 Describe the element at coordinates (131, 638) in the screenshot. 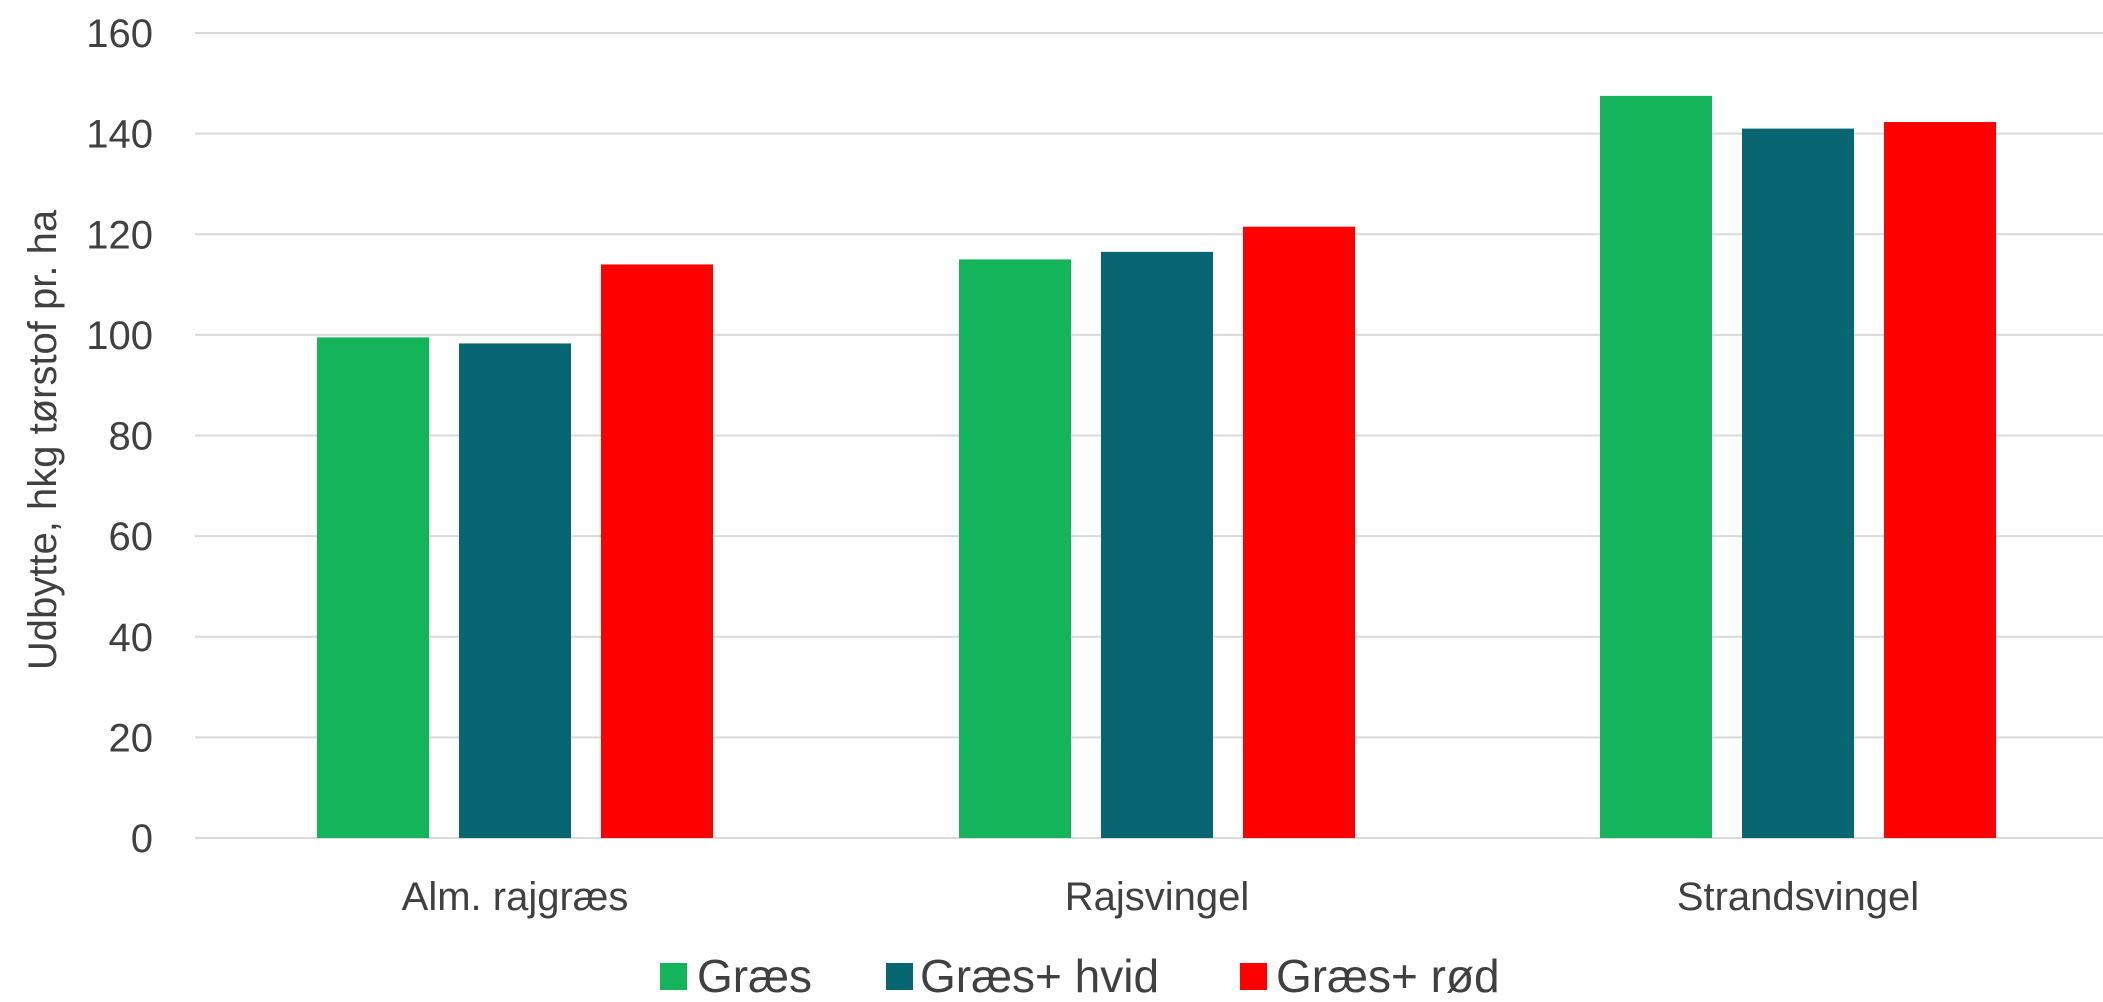

I see `y-tick-label: 40` at that location.